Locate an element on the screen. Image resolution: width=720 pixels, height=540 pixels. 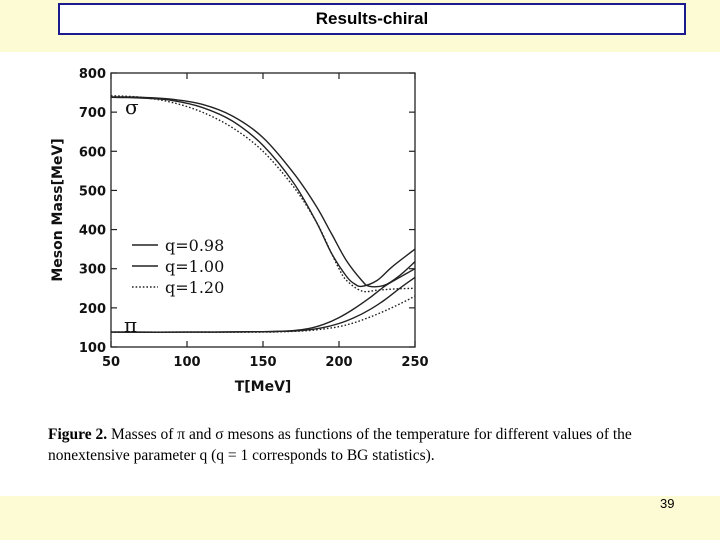
legend-label: q=1.00 is located at coordinates (194, 266).